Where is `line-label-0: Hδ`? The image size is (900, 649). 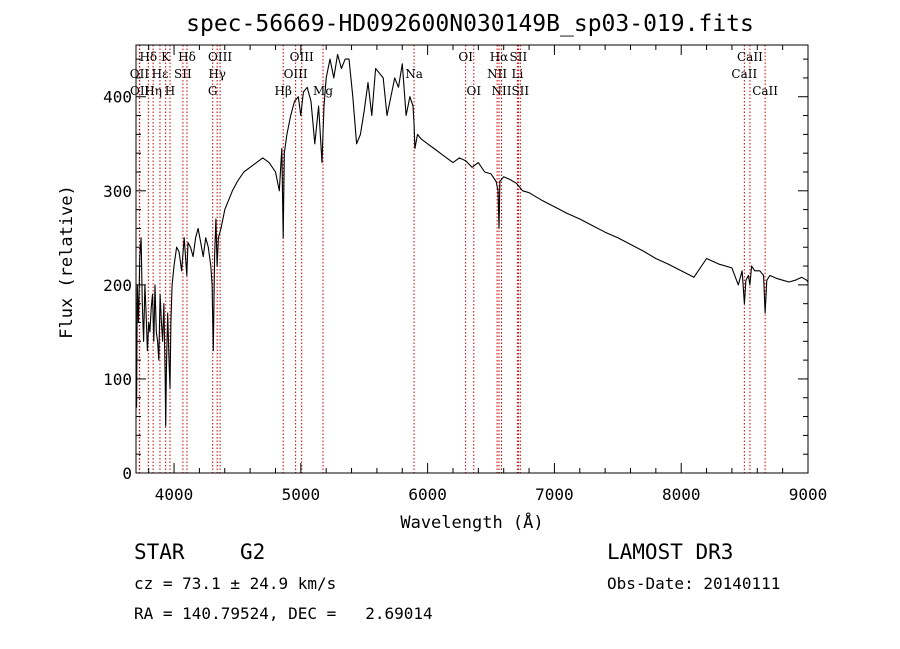
line-label-0: Hδ is located at coordinates (187, 57).